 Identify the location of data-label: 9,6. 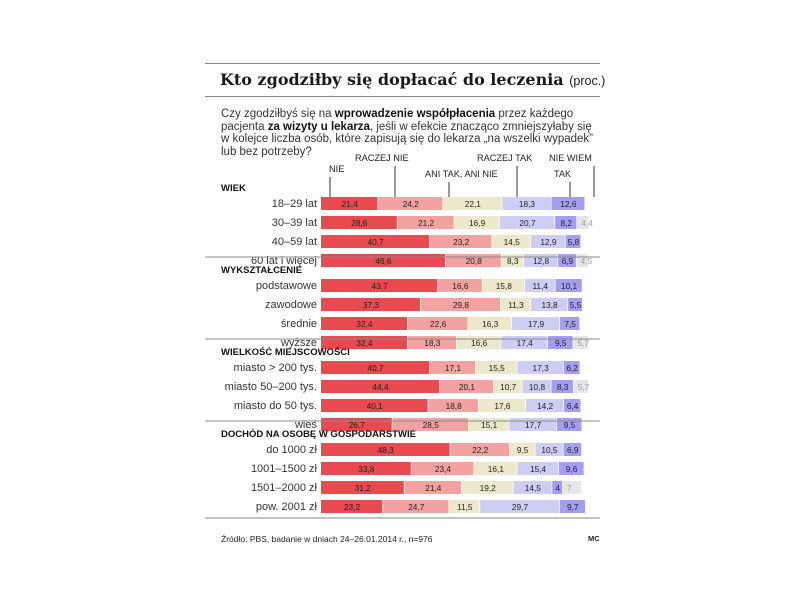
(572, 469).